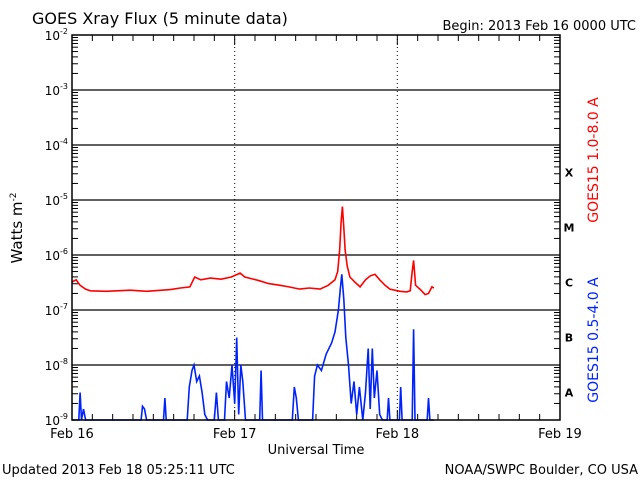 The image size is (640, 480). I want to click on flare-class-x: X, so click(569, 173).